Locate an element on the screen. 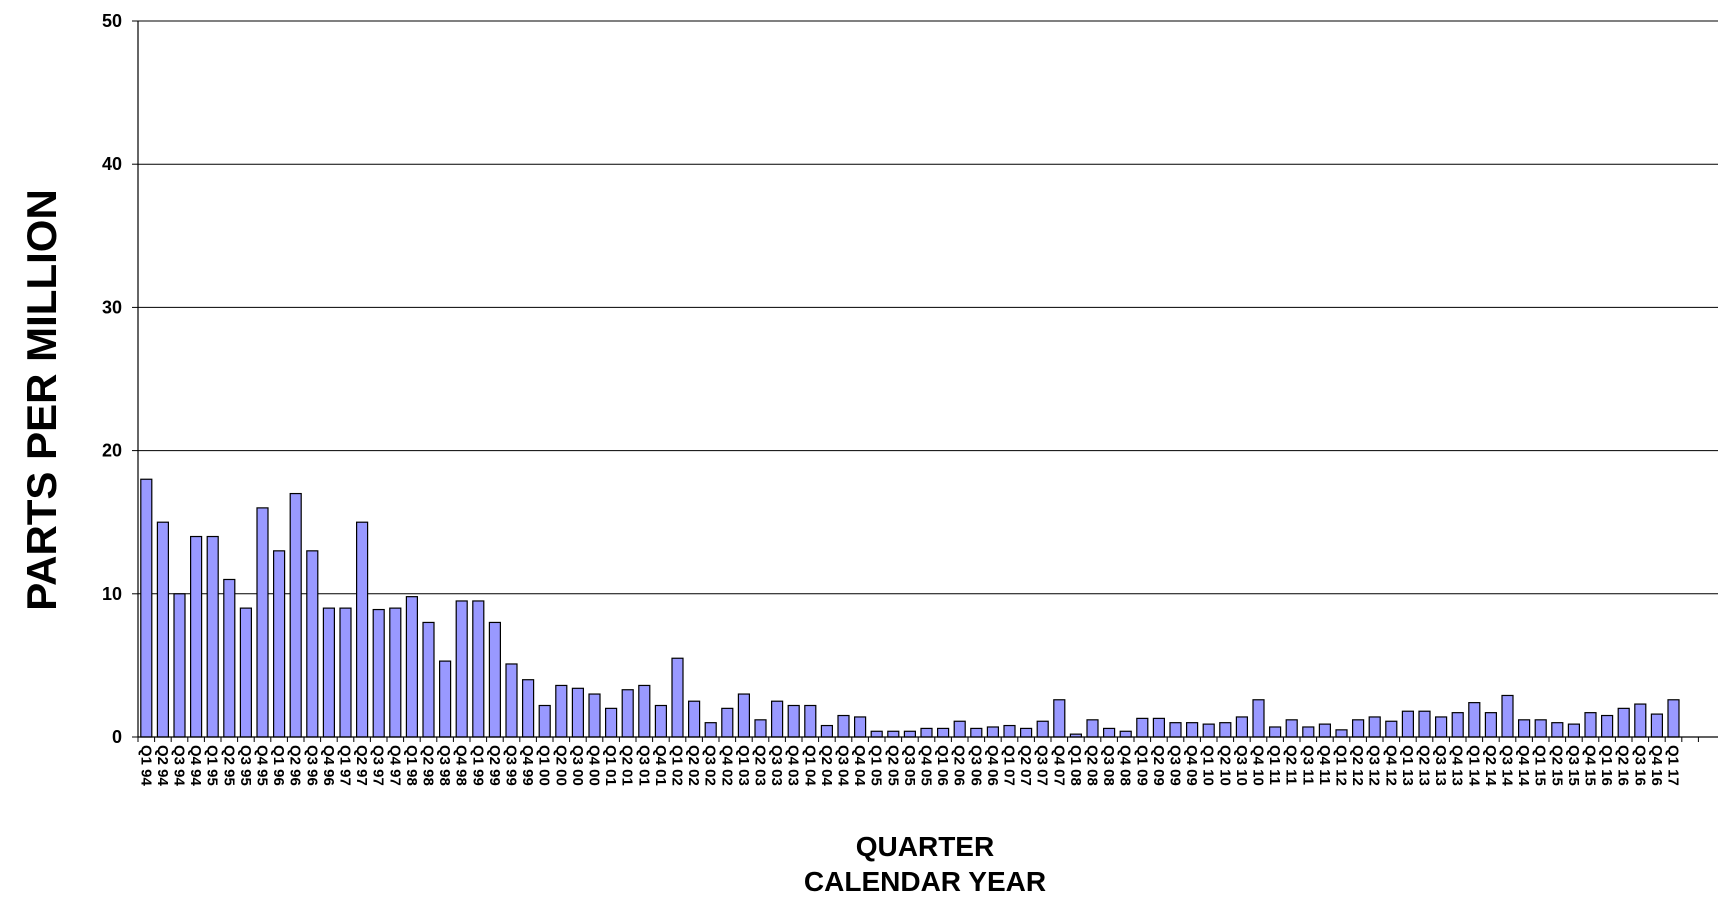 The height and width of the screenshot is (899, 1722). x-tick-label: Q2 99 is located at coordinates (494, 765).